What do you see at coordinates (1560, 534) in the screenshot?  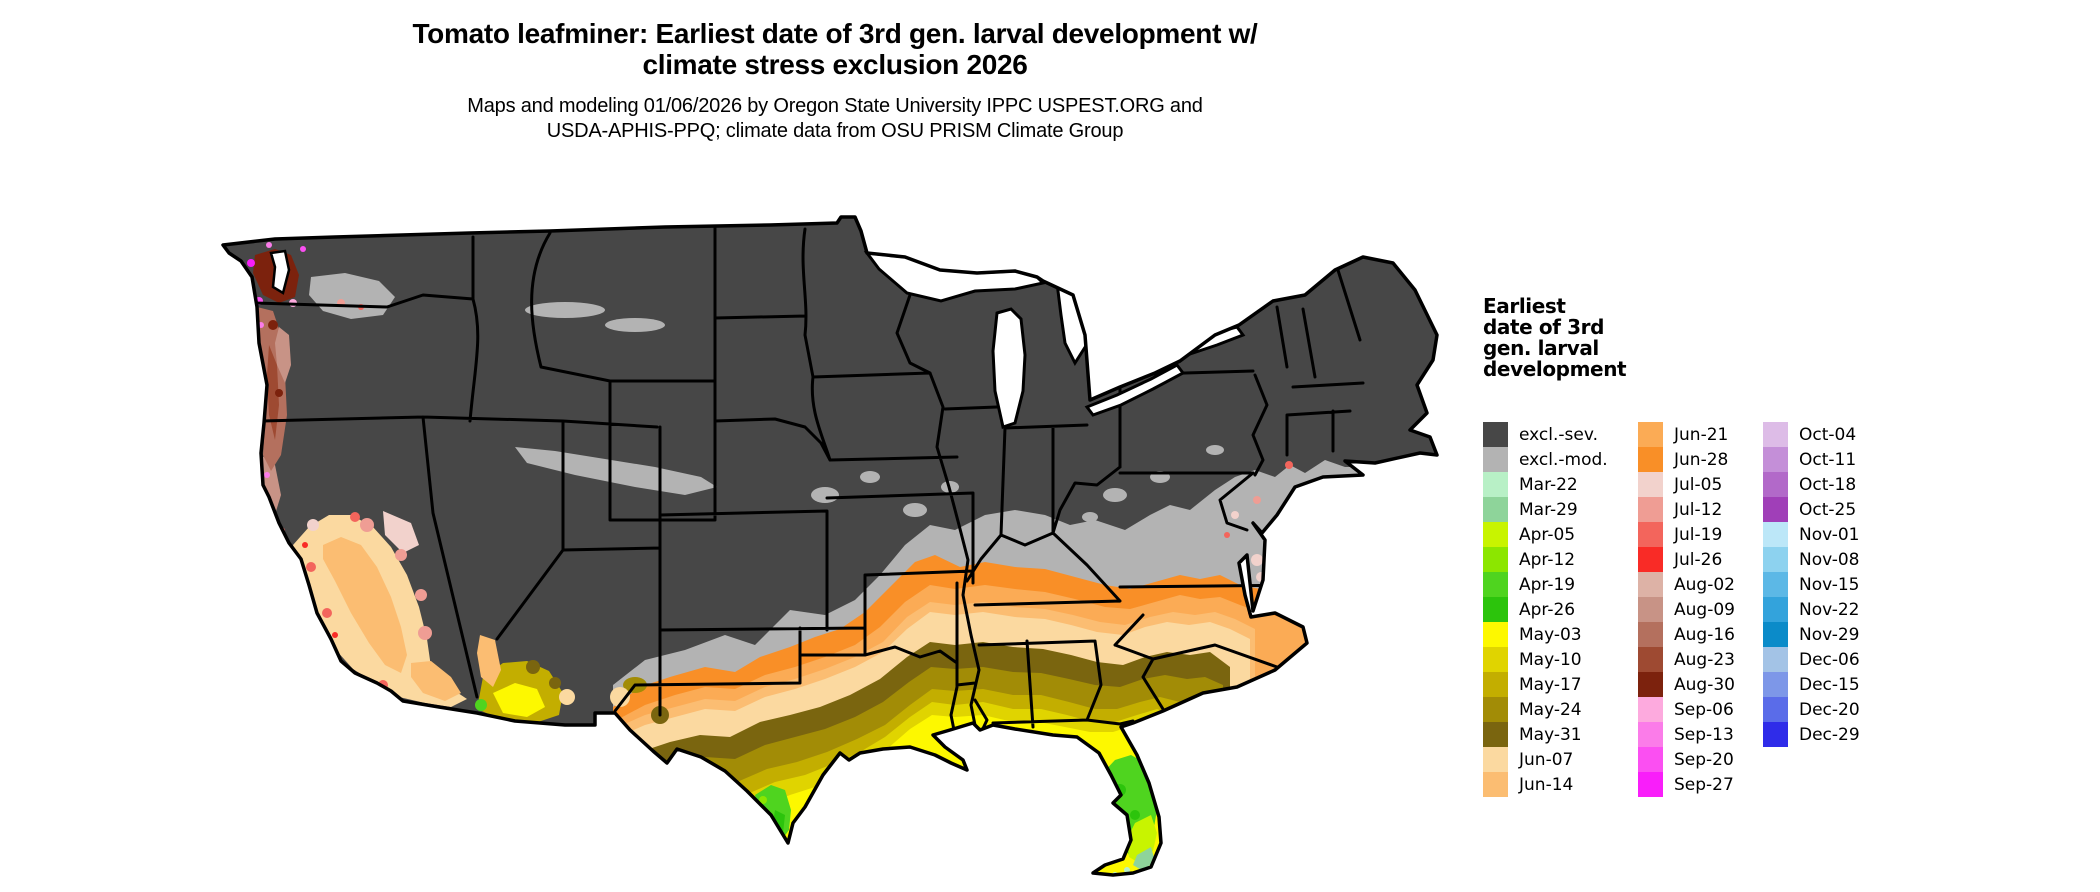 I see `legend-entry: Apr-05` at bounding box center [1560, 534].